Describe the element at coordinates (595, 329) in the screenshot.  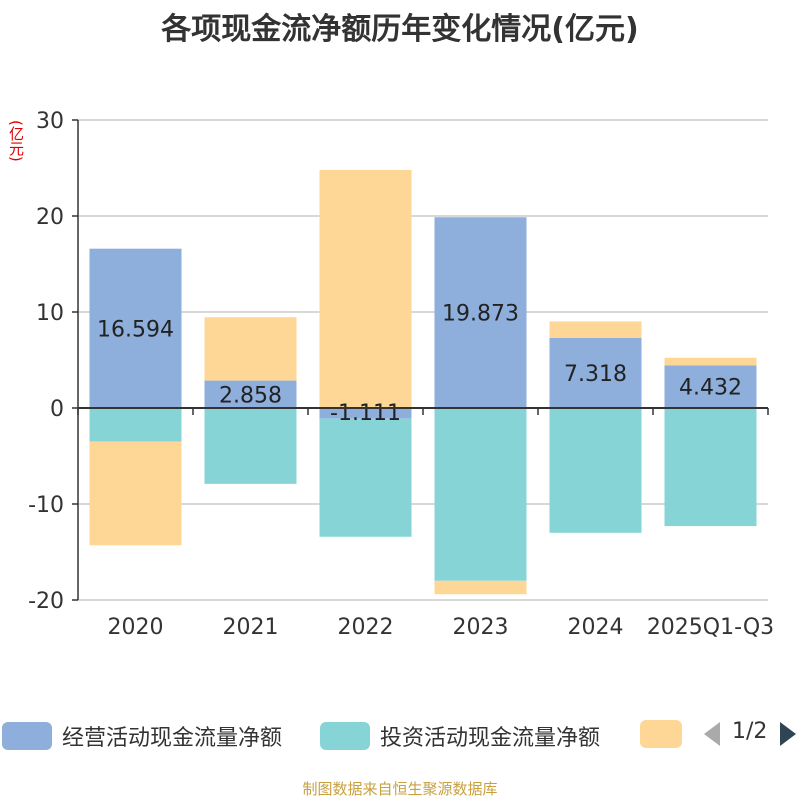
I see `bar-financing-2024` at that location.